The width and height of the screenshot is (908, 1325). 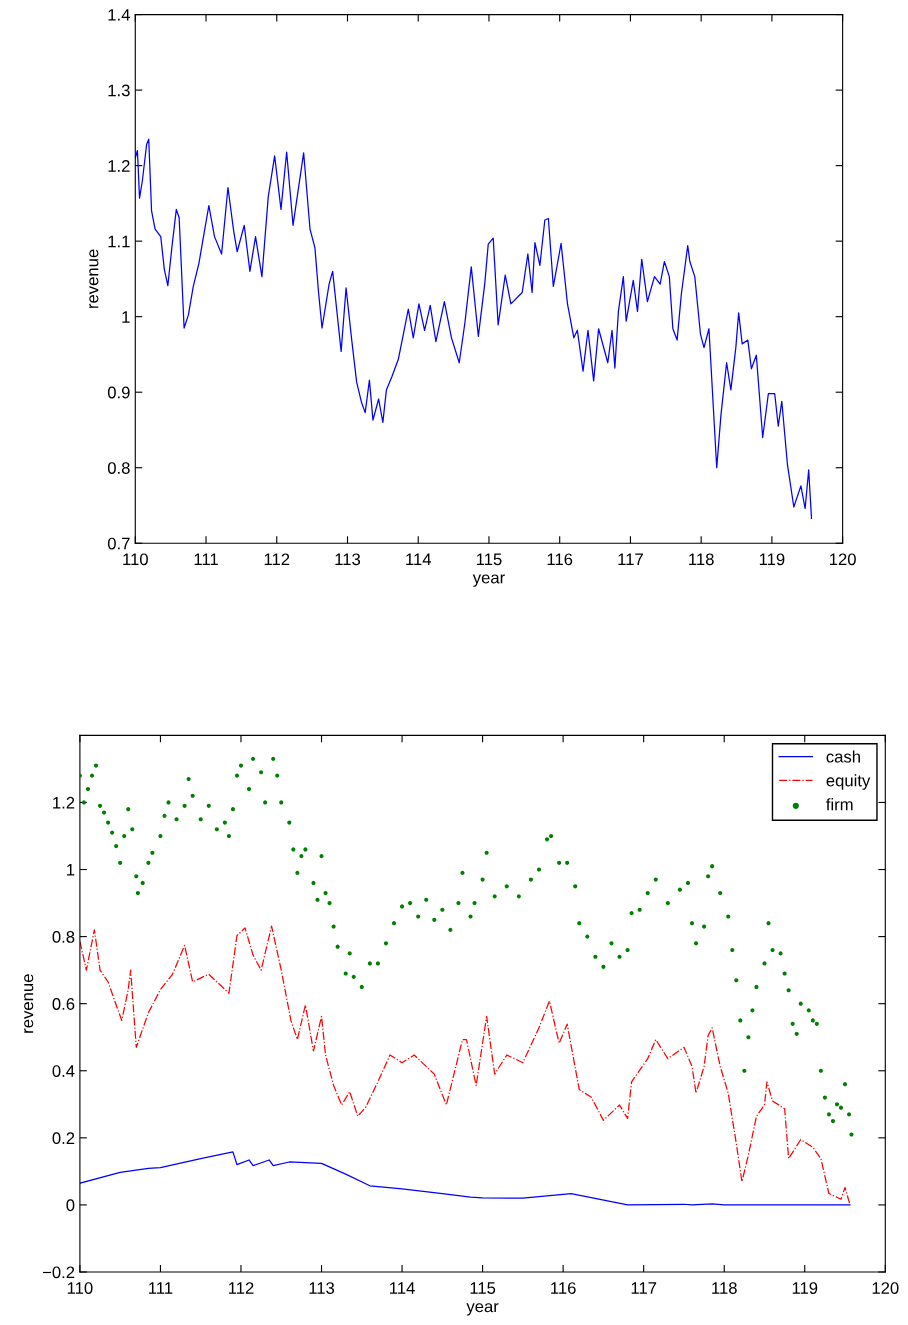 I want to click on legend-label: equity, so click(x=848, y=782).